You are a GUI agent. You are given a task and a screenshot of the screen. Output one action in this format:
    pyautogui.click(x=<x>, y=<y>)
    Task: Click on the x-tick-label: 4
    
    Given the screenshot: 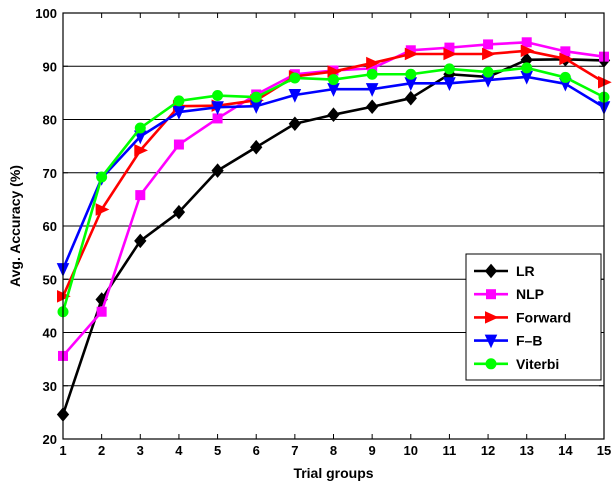 What is the action you would take?
    pyautogui.click(x=179, y=450)
    